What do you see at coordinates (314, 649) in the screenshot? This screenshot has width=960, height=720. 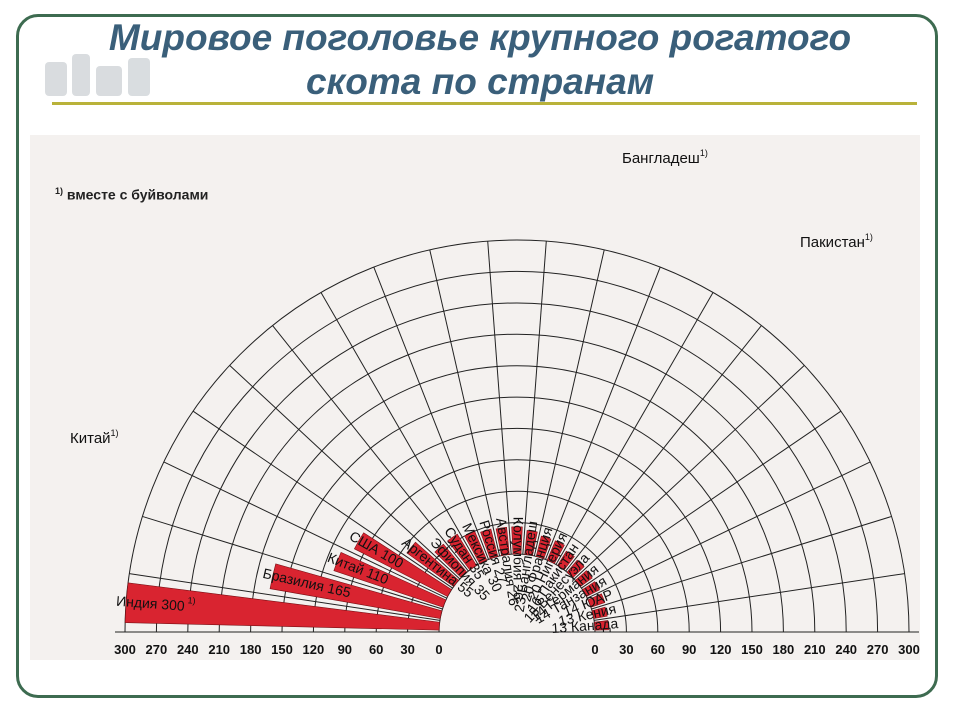 I see `tick-label-left: 120` at bounding box center [314, 649].